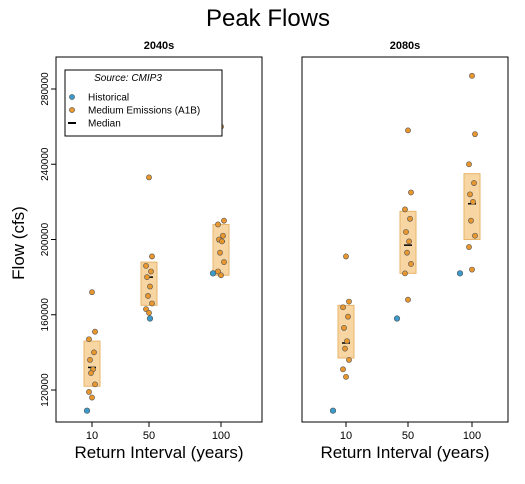 This screenshot has height=484, width=525. What do you see at coordinates (45, 89) in the screenshot?
I see `y-tick-label: 280000` at bounding box center [45, 89].